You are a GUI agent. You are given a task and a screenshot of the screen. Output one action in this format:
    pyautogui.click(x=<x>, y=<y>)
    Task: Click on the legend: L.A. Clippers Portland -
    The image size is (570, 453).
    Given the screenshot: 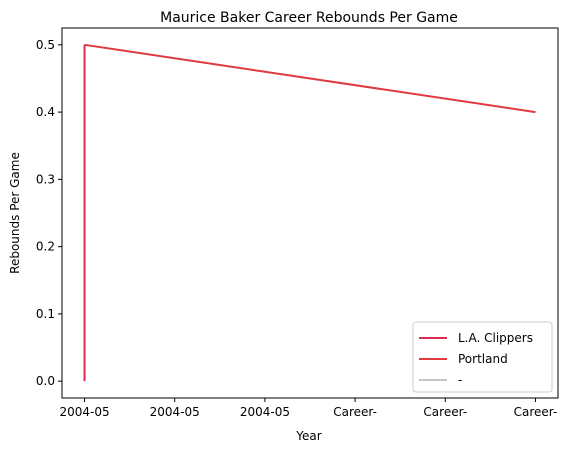 What is the action you would take?
    pyautogui.click(x=482, y=357)
    